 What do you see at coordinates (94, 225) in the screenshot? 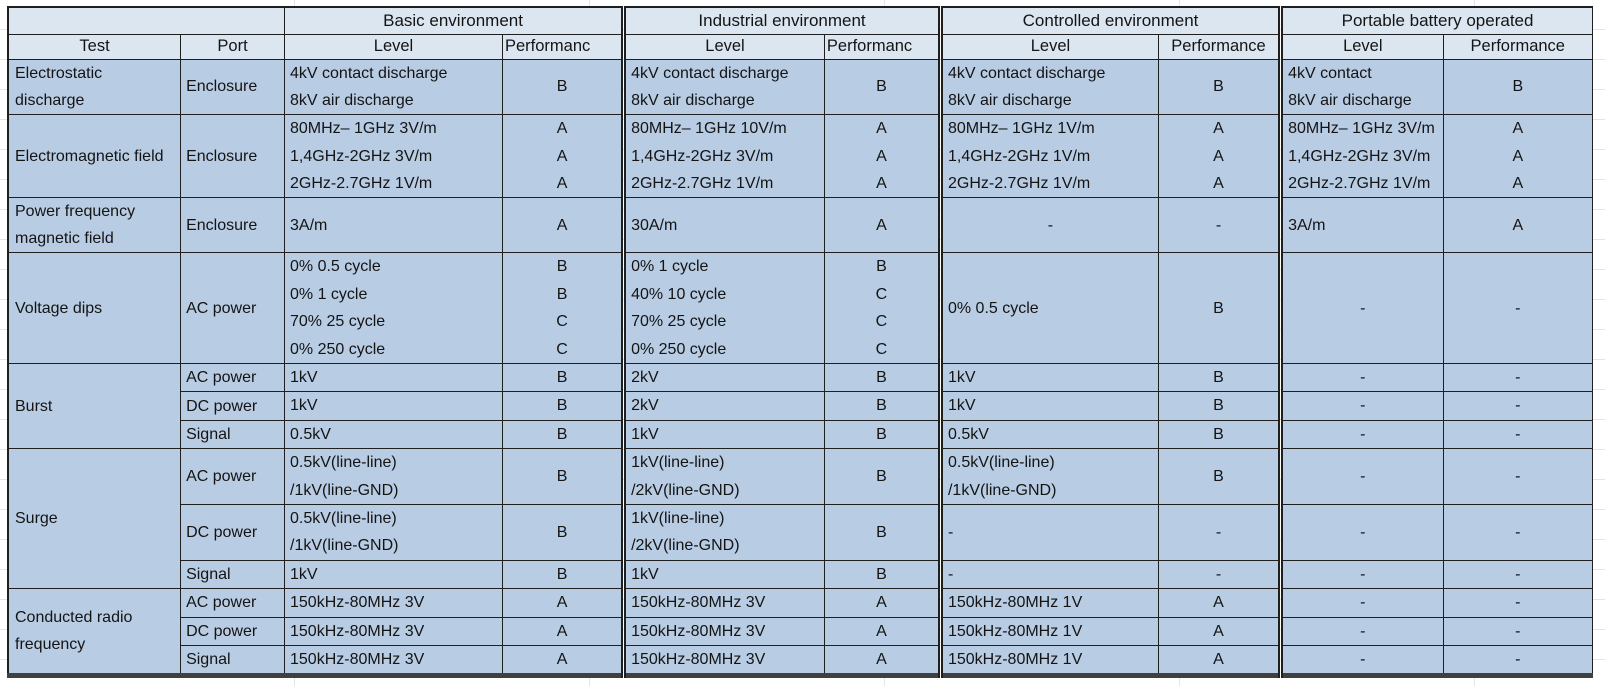
I see `test-cell: Power frequency magnetic field` at bounding box center [94, 225].